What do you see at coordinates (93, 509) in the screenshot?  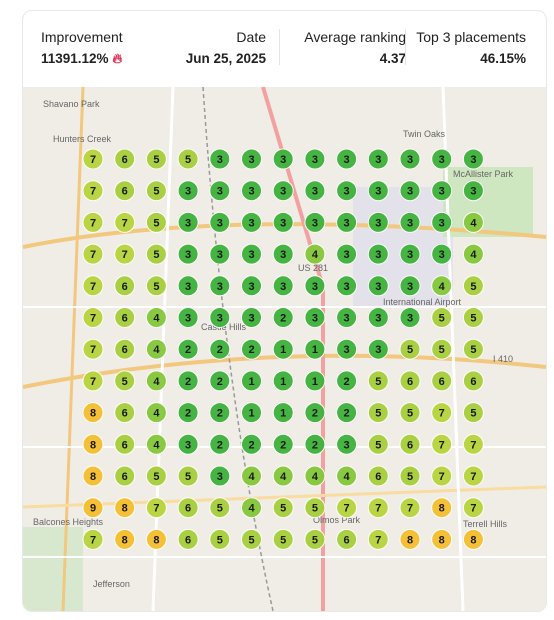 I see `pin-rank: 9` at bounding box center [93, 509].